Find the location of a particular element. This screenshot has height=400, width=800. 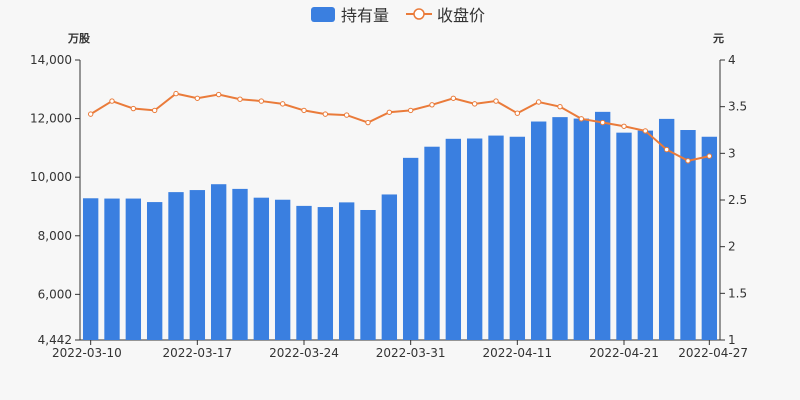

x-axis-tick-label: 2022-04-11 is located at coordinates (517, 353).